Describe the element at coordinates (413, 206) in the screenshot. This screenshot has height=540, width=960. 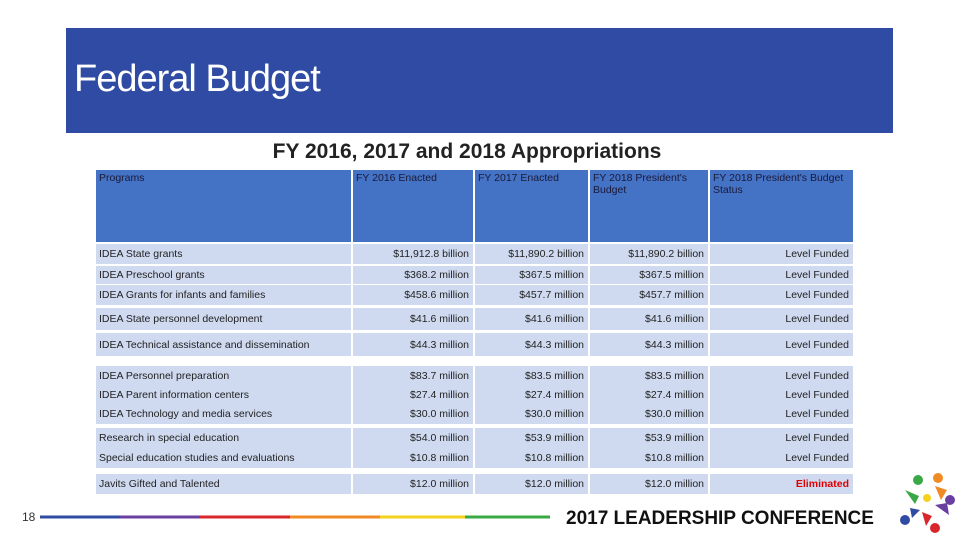
I see `column-header: FY 2016 Enacted` at that location.